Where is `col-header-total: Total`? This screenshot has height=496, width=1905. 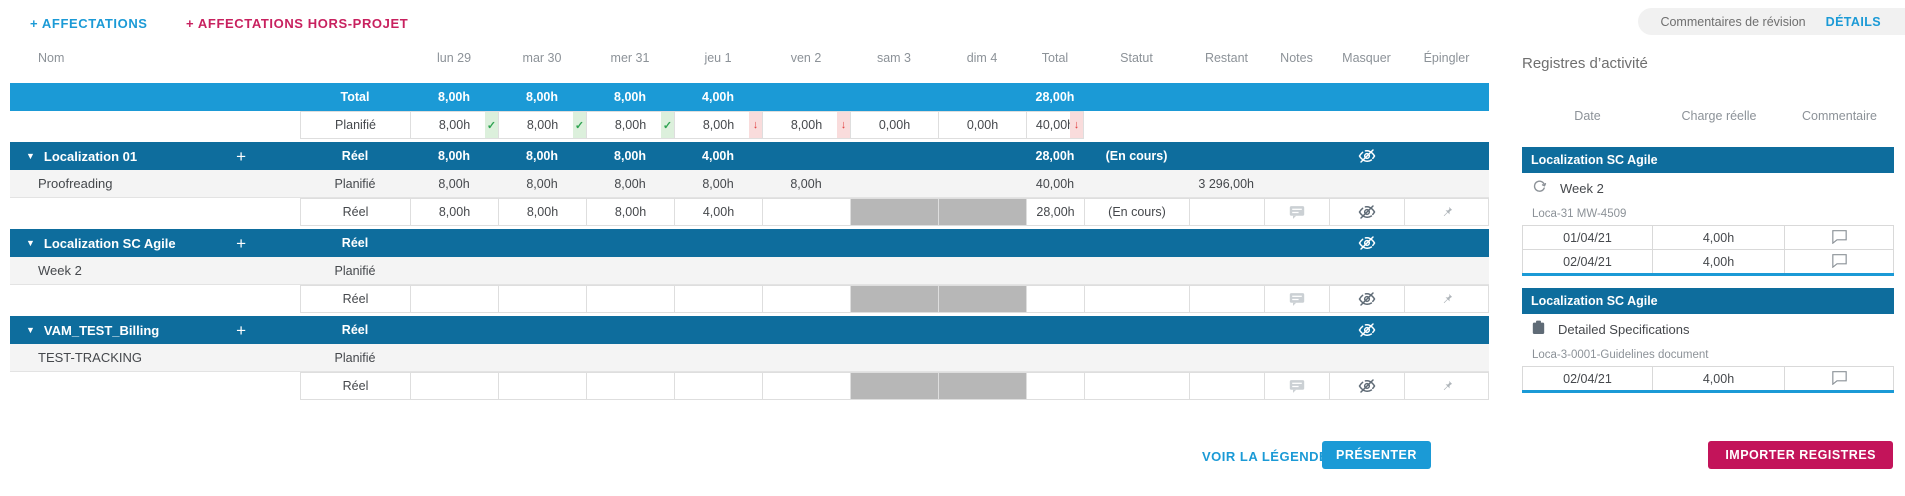
col-header-total: Total is located at coordinates (1055, 58).